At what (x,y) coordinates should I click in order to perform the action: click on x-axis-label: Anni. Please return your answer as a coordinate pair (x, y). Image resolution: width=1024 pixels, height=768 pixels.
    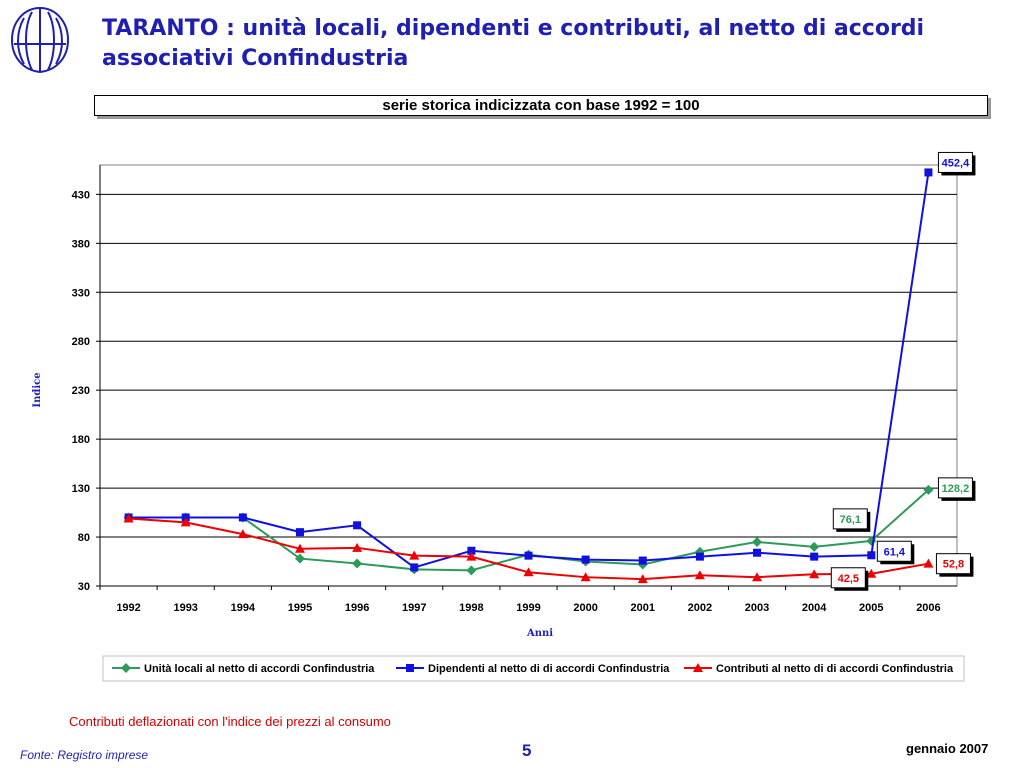
    Looking at the image, I should click on (539, 633).